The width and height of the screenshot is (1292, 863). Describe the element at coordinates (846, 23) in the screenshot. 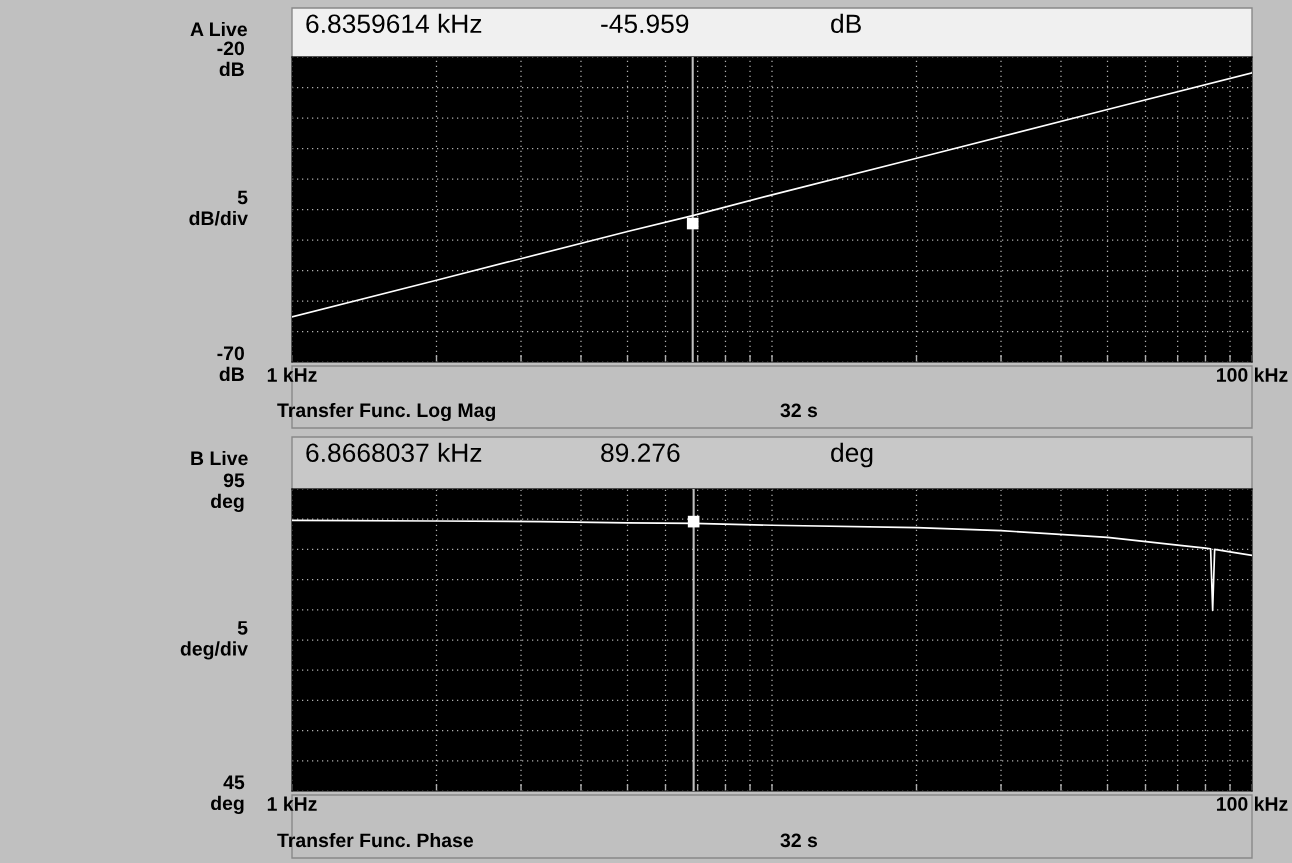

I see `text: dB` at that location.